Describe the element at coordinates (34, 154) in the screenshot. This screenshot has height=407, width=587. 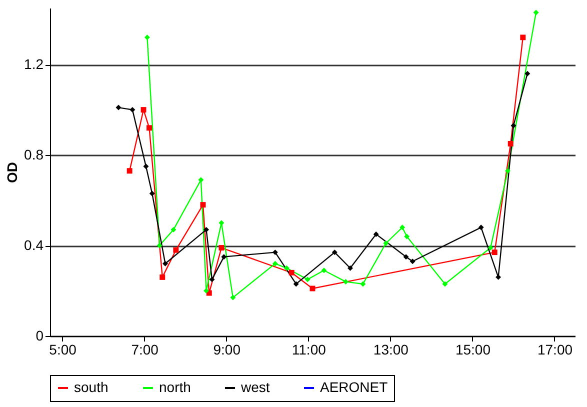
I see `y-tick-label: 0.8` at that location.